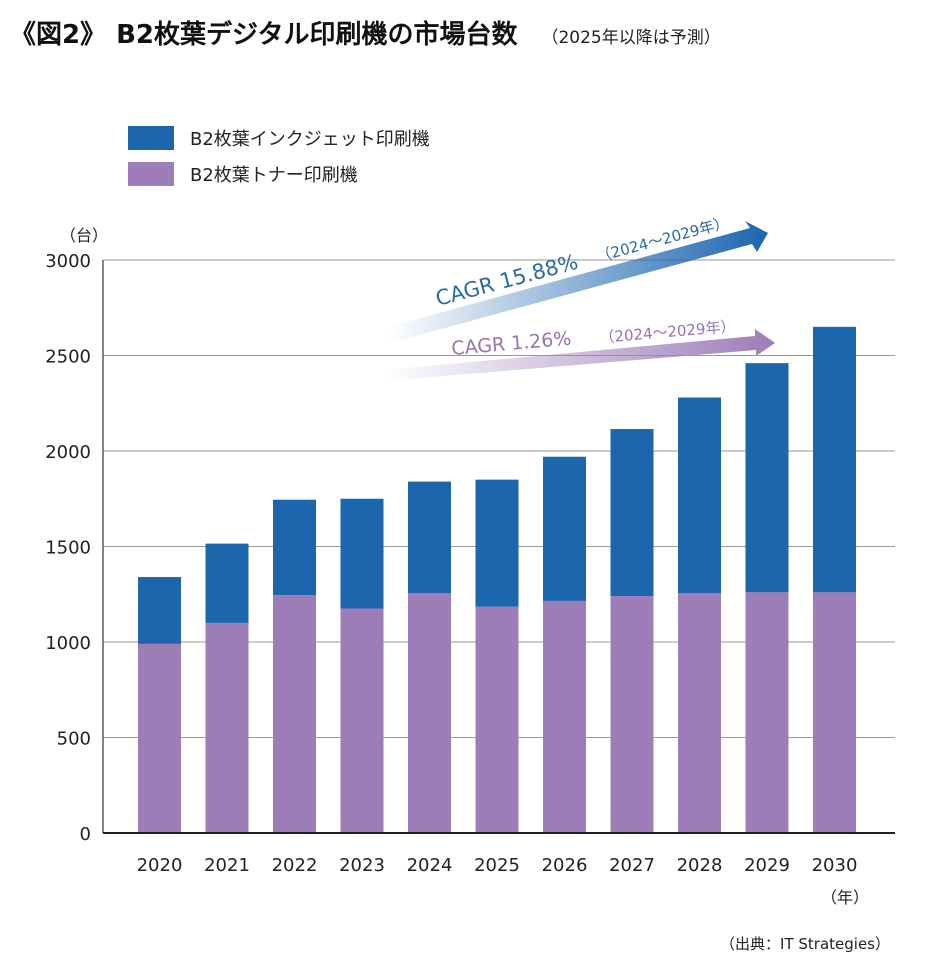 The height and width of the screenshot is (975, 928). I want to click on bar-inkjet-2020, so click(159, 610).